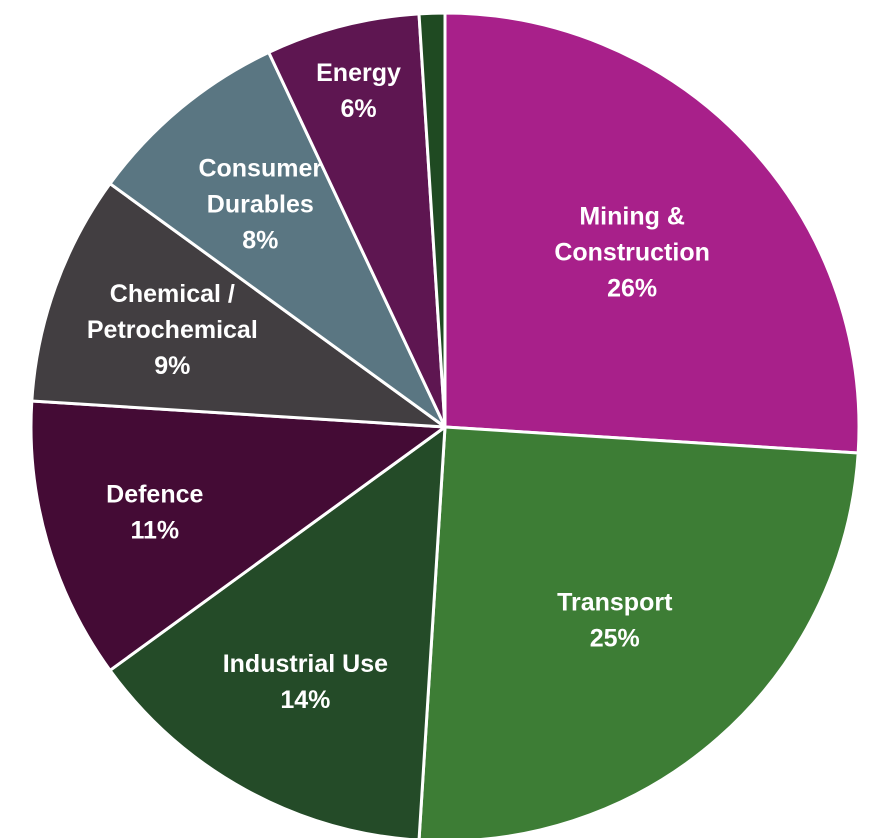  Describe the element at coordinates (305, 700) in the screenshot. I see `slice-percent: 14%` at that location.